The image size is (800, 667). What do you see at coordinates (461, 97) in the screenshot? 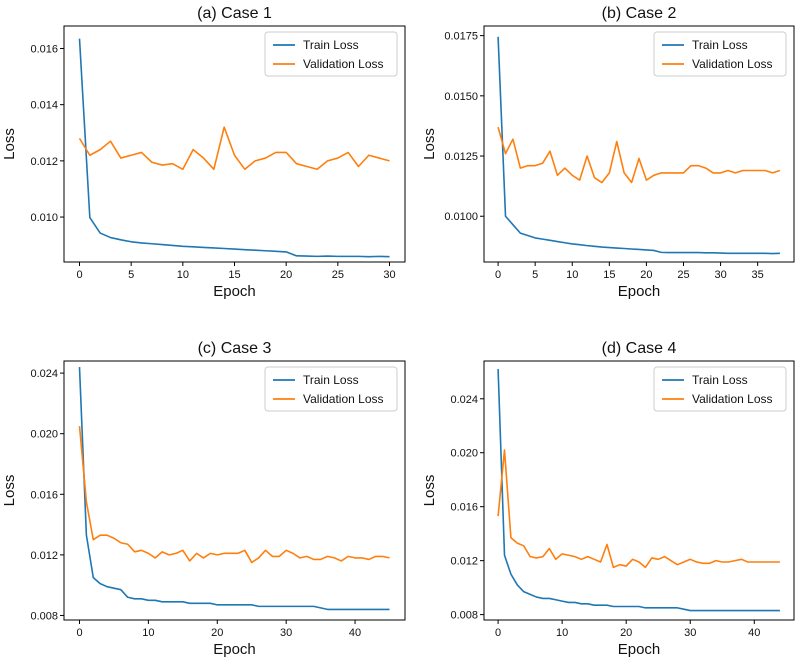
I see `y-tick-label: 0.0150` at bounding box center [461, 97].